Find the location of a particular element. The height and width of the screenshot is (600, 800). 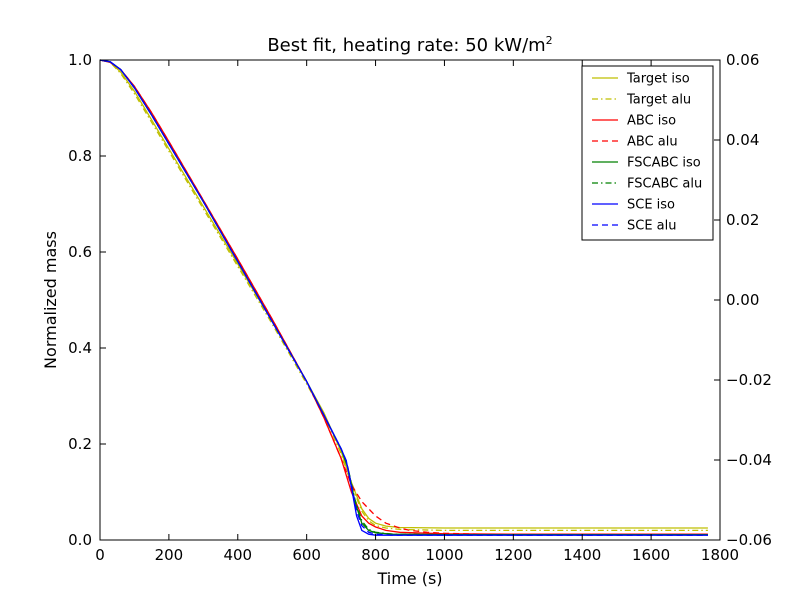

y-tick-label: 1.0 is located at coordinates (80, 60).